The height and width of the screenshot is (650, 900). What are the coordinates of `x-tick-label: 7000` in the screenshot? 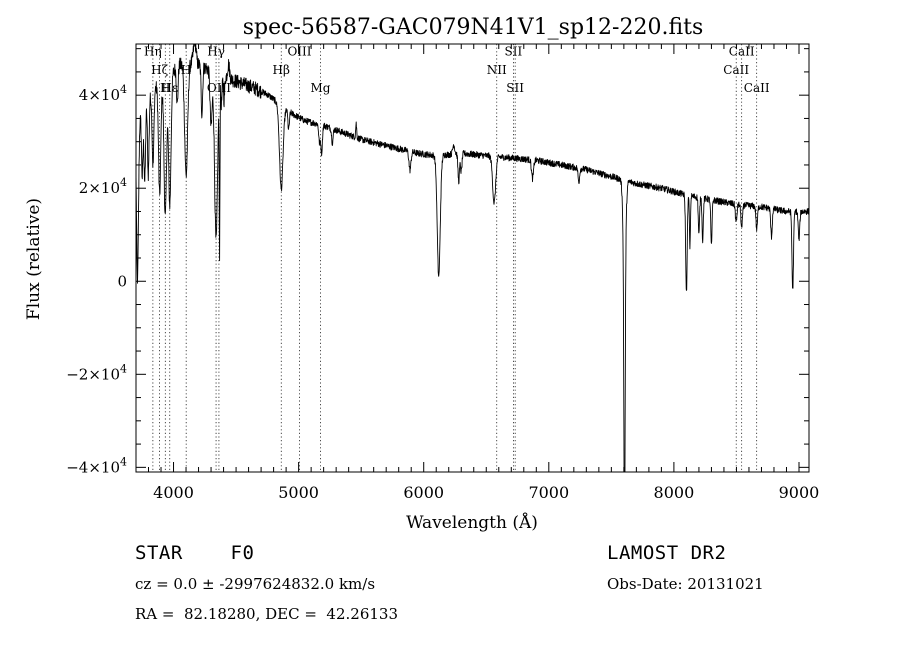 It's located at (548, 492).